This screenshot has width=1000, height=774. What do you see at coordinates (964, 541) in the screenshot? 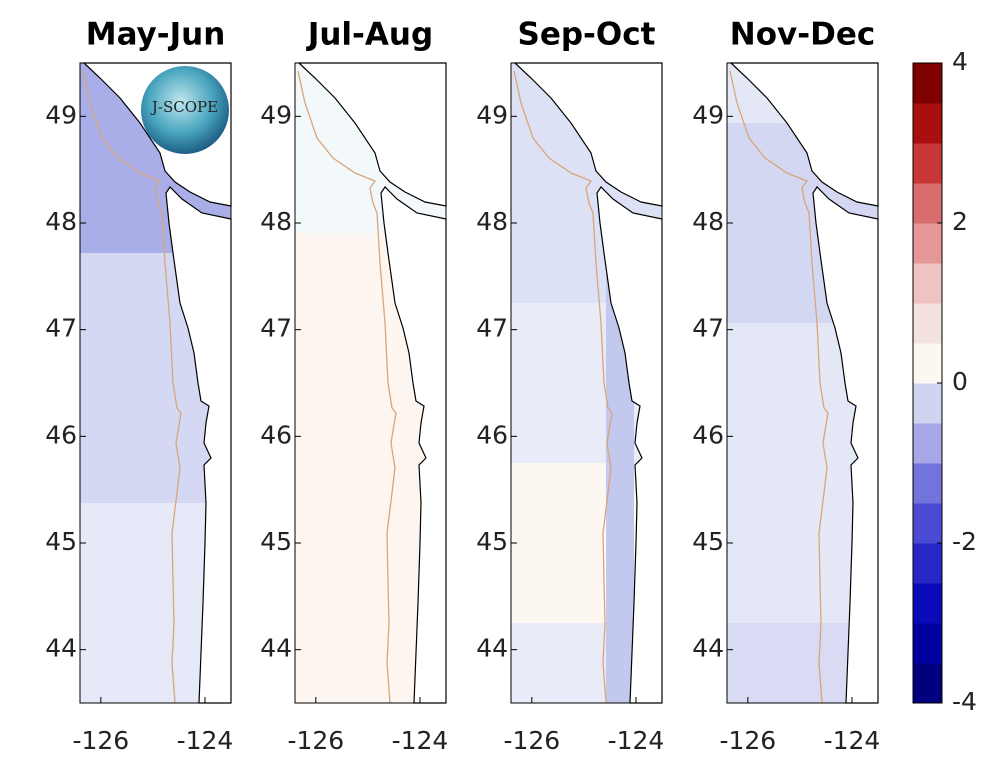
I see `colorbar-tick-label: -2` at bounding box center [964, 541].